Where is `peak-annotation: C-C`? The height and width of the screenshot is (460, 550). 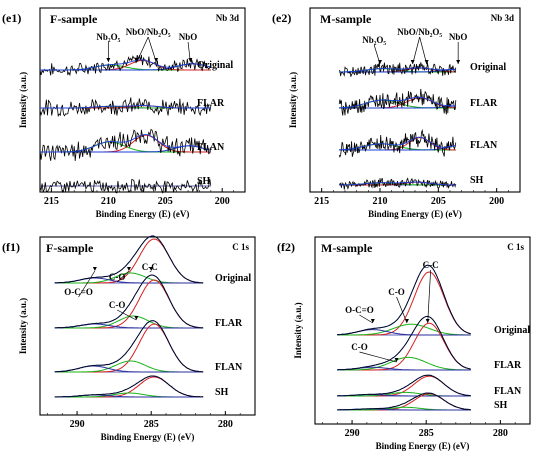 peak-annotation: C-C is located at coordinates (431, 265).